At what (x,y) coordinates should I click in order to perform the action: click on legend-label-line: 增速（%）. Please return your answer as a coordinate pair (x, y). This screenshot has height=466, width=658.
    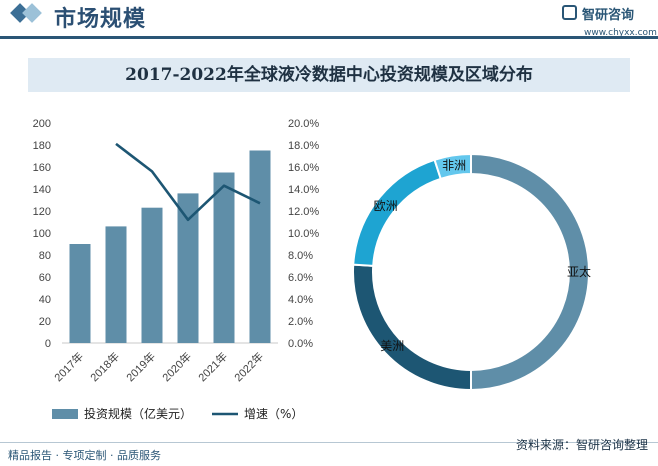
    Looking at the image, I should click on (273, 414).